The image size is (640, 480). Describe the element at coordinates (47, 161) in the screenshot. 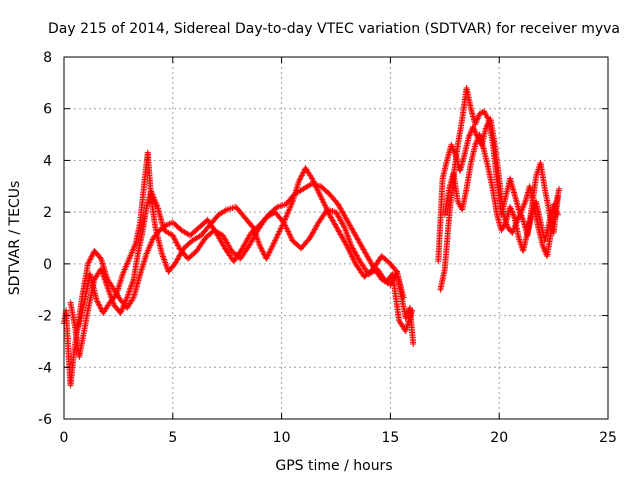

I see `y-tick-label: 4` at that location.